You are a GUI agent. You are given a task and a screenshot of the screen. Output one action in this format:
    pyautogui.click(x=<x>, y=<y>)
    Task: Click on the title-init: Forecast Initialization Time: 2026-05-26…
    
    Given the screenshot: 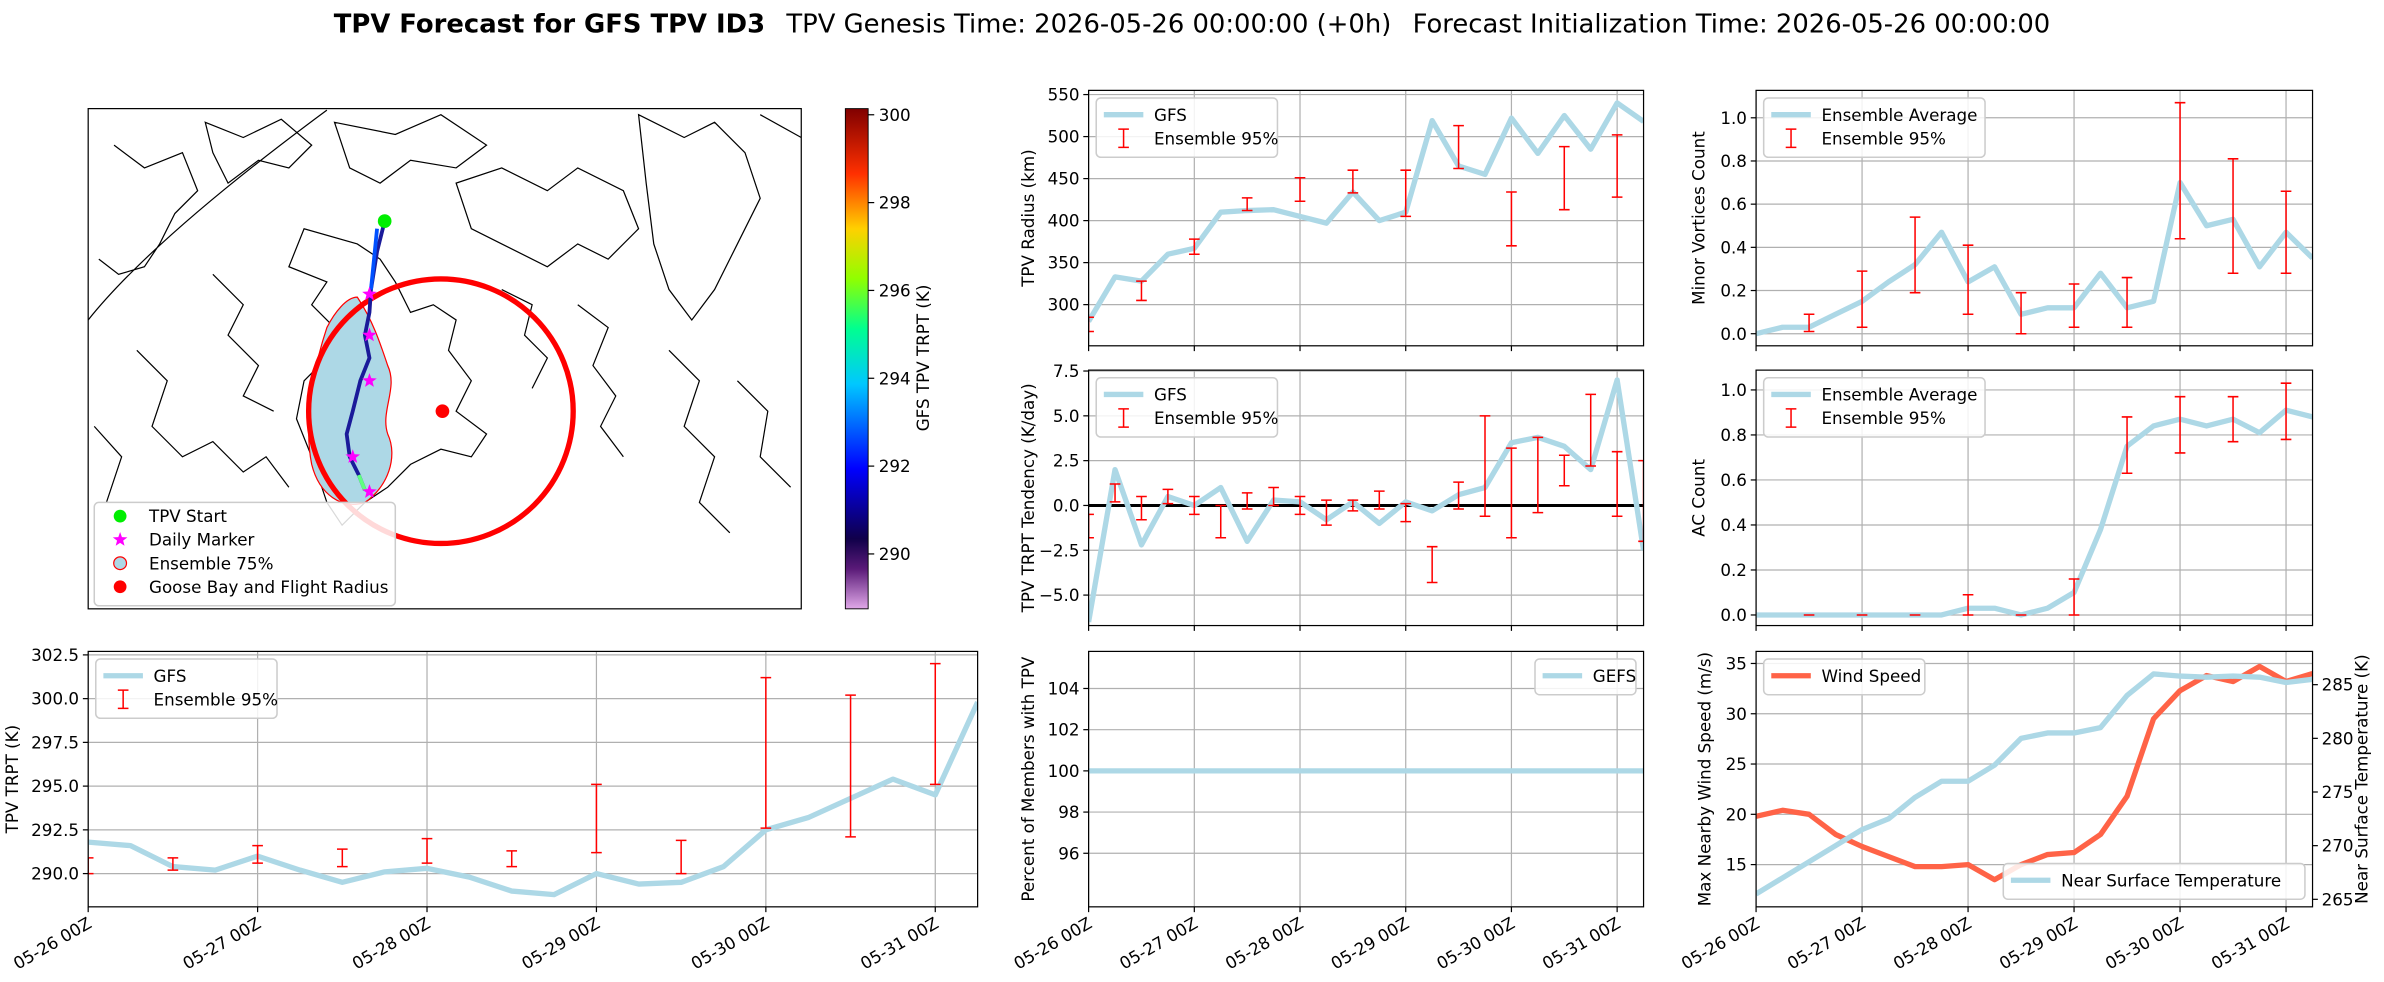 What is the action you would take?
    pyautogui.click(x=1732, y=25)
    